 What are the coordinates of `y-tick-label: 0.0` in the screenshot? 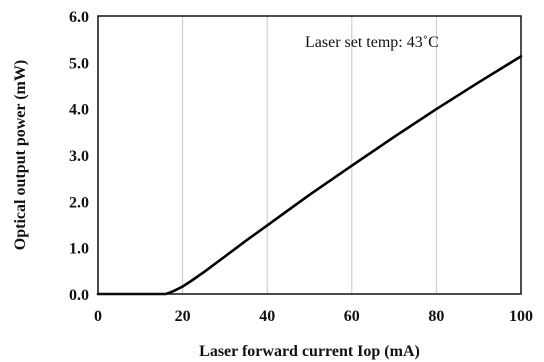 It's located at (79, 295).